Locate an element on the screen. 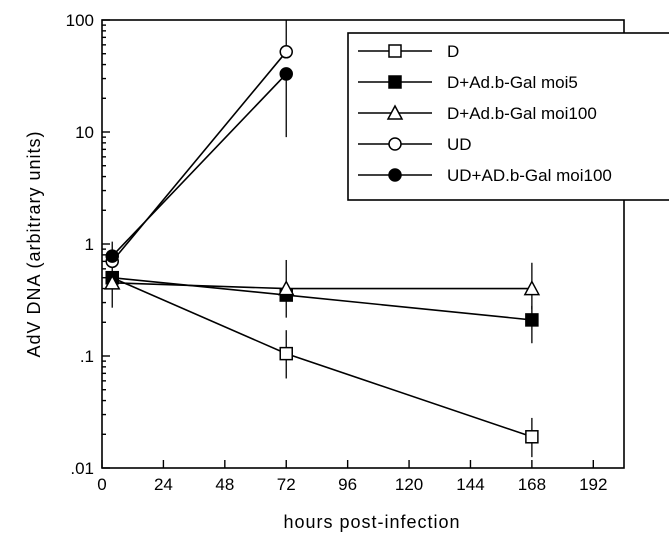 This screenshot has height=538, width=669. y-tick-label: 100 is located at coordinates (80, 20).